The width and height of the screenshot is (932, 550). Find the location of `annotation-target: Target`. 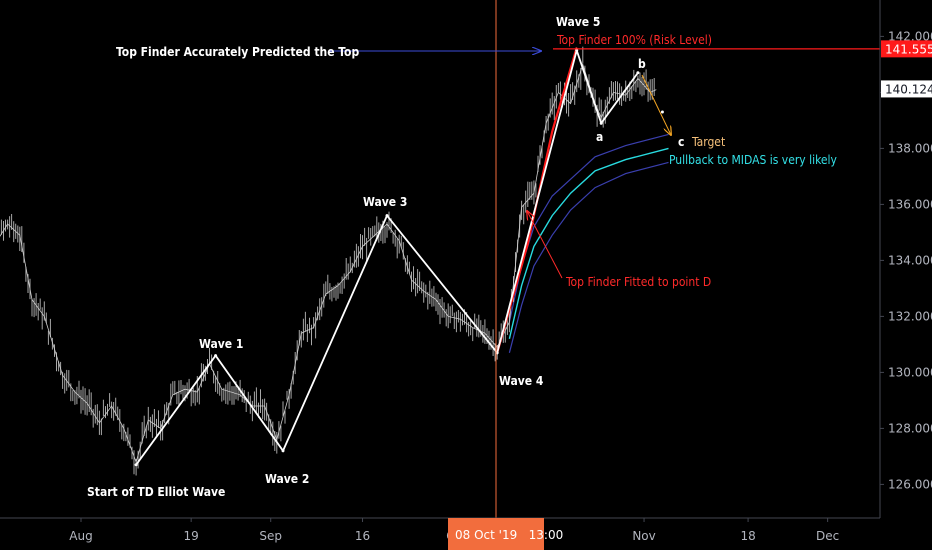

annotation-target: Target is located at coordinates (708, 142).